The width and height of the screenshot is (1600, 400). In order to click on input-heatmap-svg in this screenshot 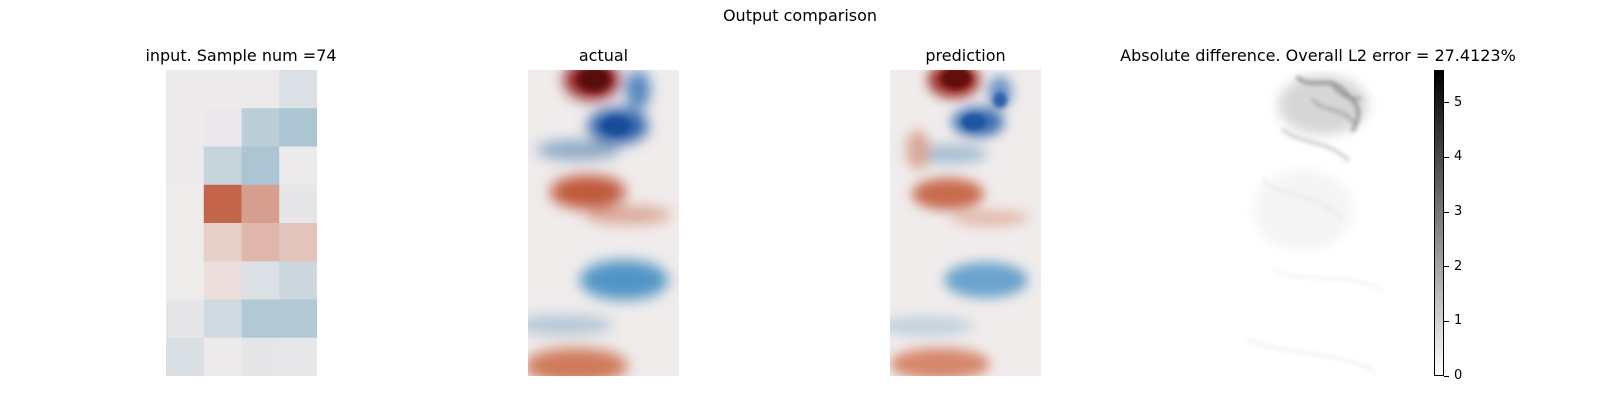, I will do `click(241, 223)`.